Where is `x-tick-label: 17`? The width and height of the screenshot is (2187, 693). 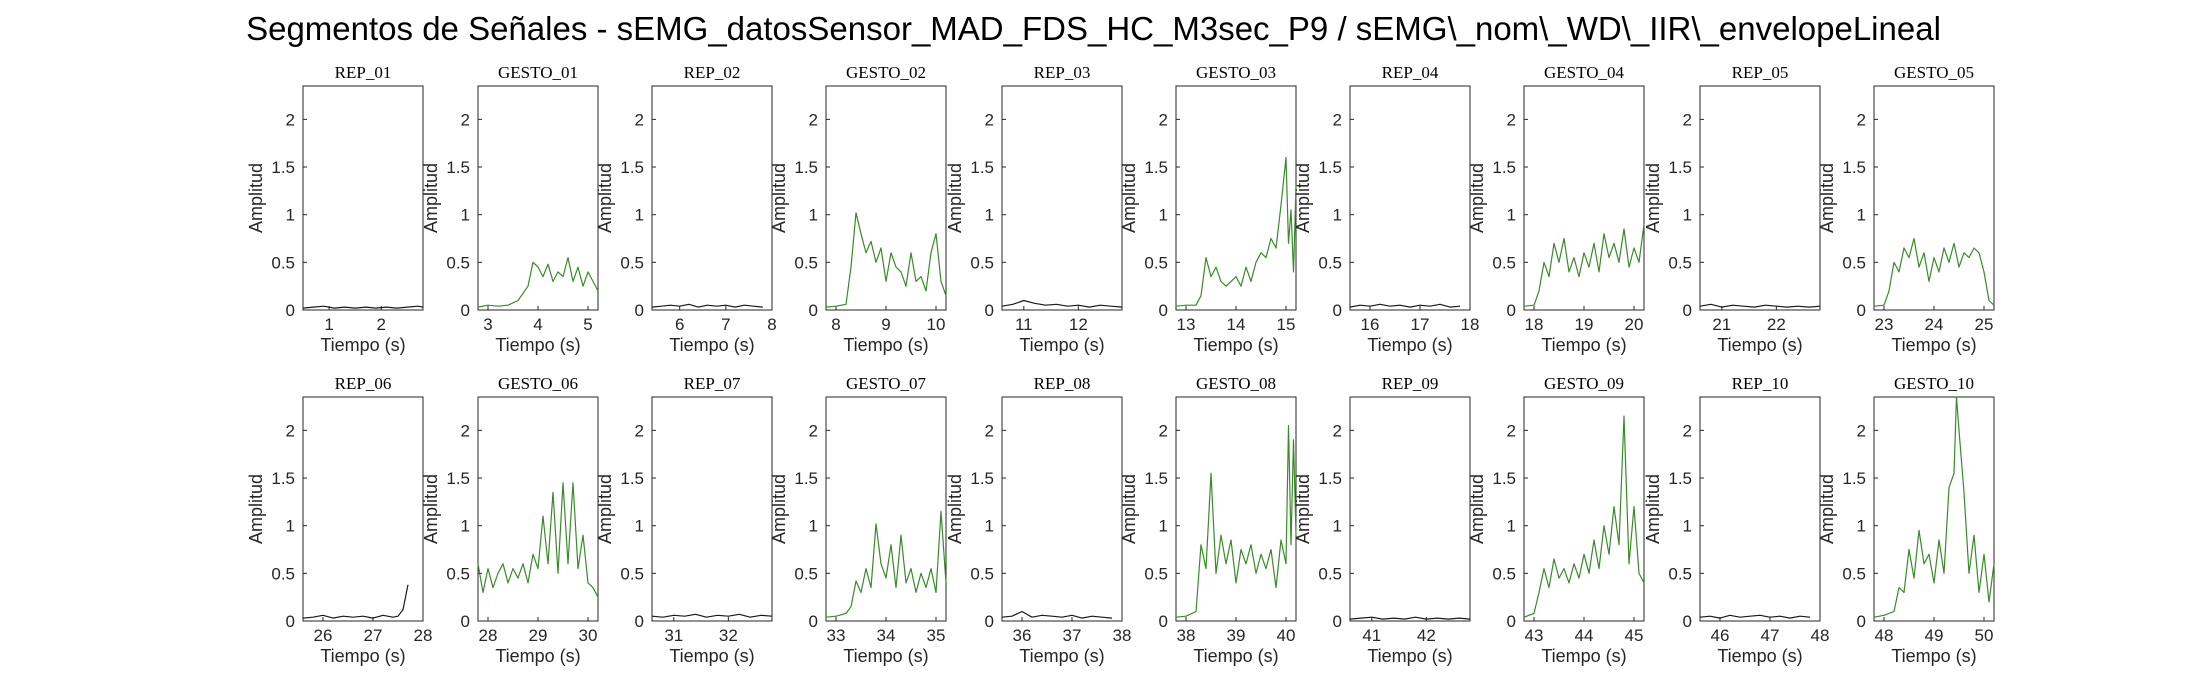
x-tick-label: 17 is located at coordinates (1420, 324).